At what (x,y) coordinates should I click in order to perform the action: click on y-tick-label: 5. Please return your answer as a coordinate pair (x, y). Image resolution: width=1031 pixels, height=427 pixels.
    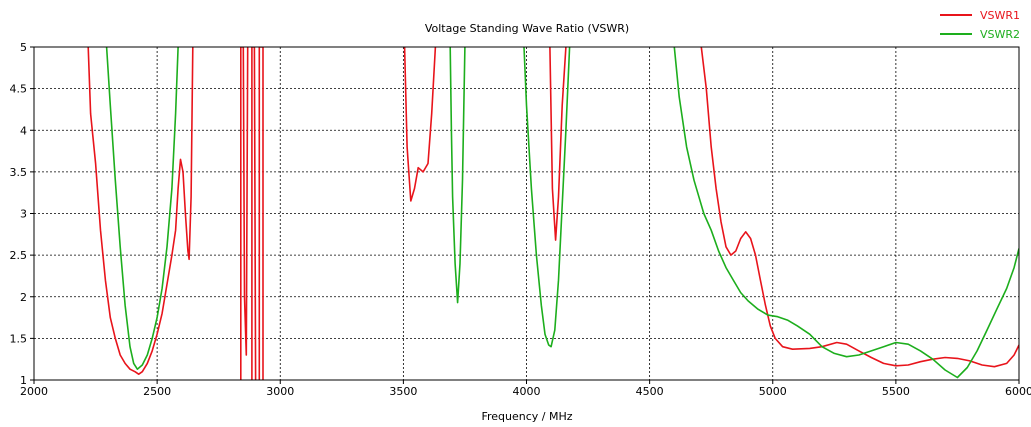
    Looking at the image, I should click on (23, 47).